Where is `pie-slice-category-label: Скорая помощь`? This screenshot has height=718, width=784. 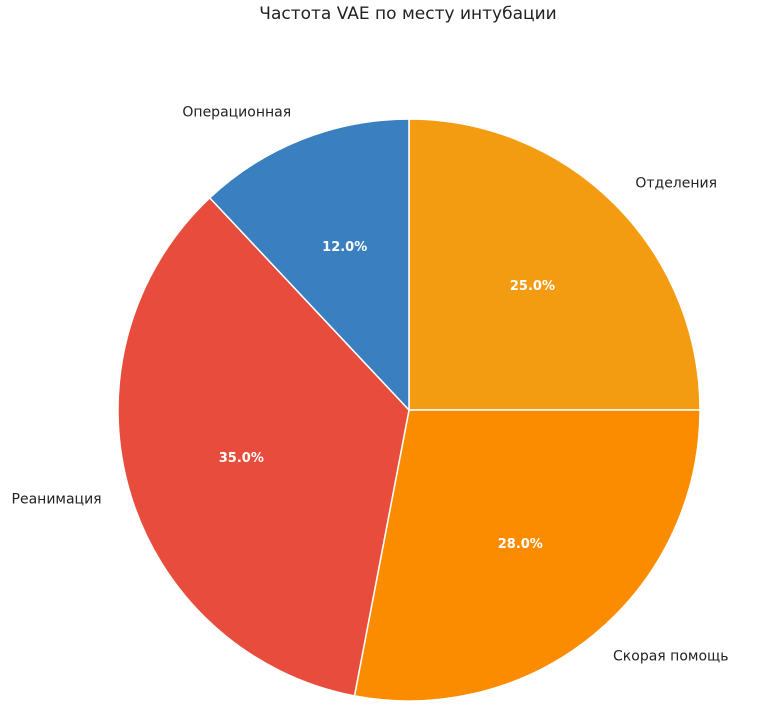
pie-slice-category-label: Скорая помощь is located at coordinates (670, 657).